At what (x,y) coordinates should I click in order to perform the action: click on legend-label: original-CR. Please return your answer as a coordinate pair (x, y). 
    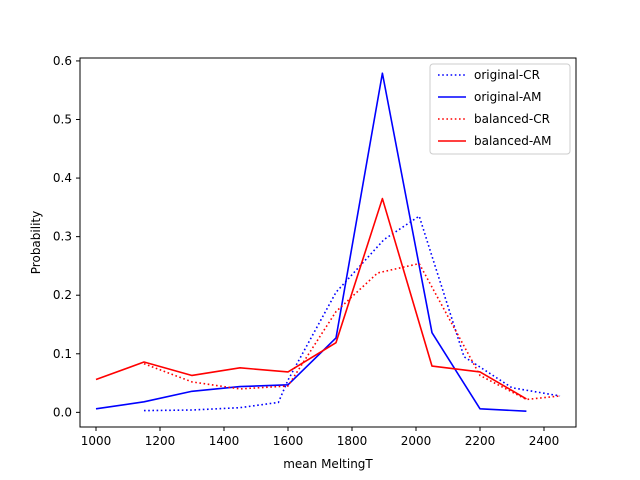
    Looking at the image, I should click on (507, 75).